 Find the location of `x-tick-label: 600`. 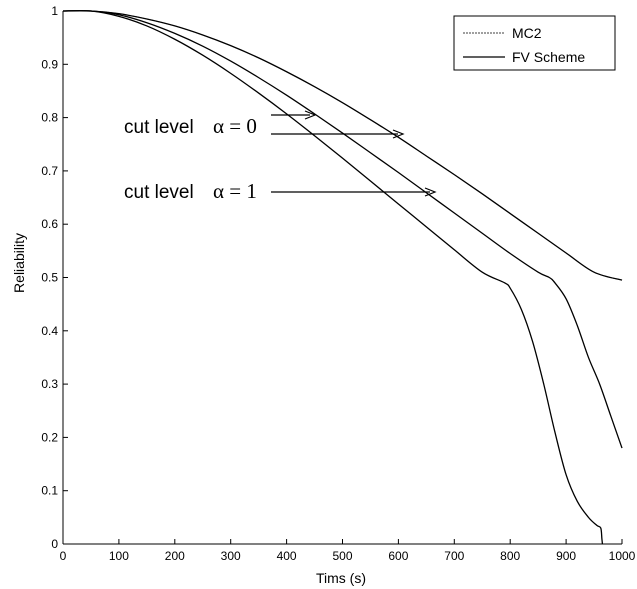

x-tick-label: 600 is located at coordinates (398, 556).